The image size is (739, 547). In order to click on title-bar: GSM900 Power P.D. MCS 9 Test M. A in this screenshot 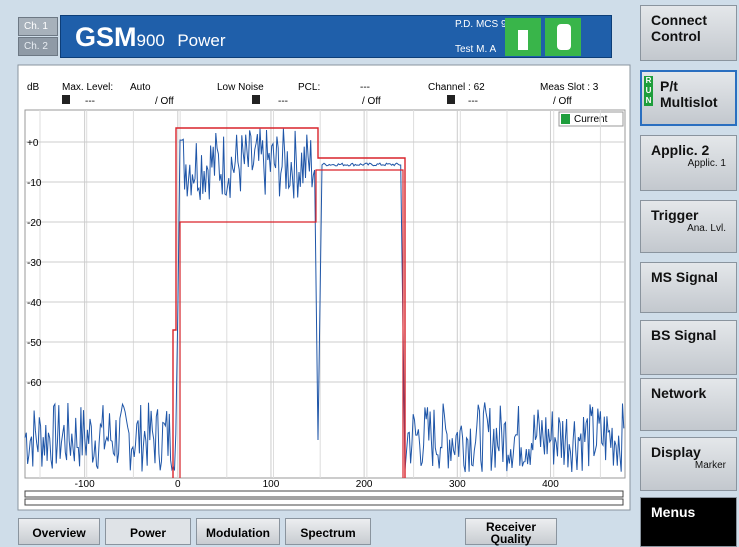, I will do `click(336, 36)`.